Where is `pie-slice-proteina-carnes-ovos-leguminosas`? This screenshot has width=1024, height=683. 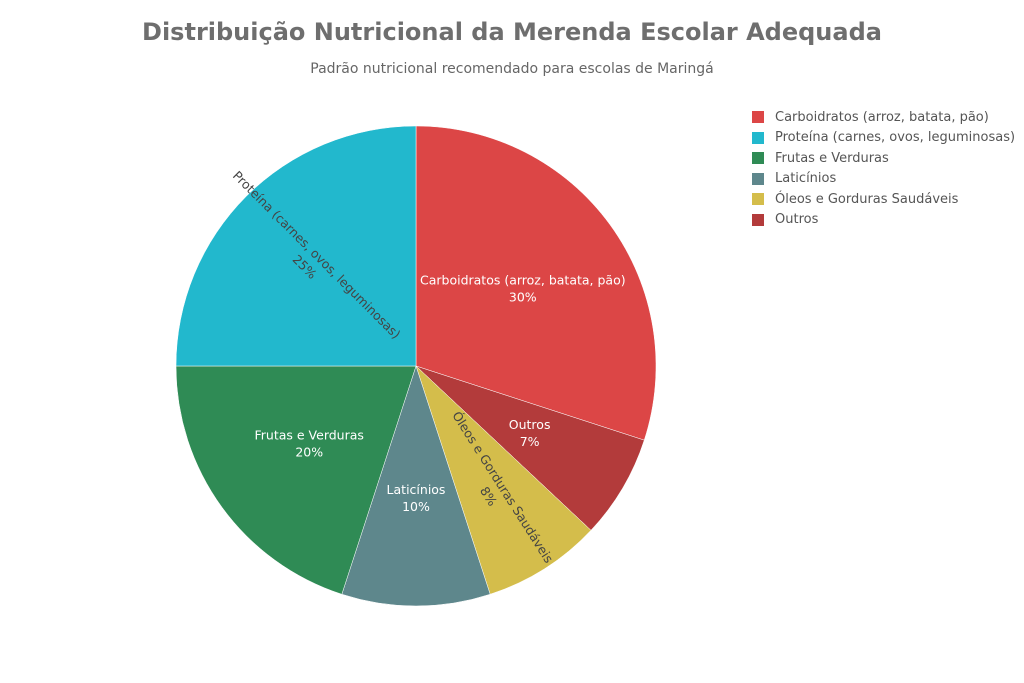 pie-slice-proteina-carnes-ovos-leguminosas is located at coordinates (296, 246).